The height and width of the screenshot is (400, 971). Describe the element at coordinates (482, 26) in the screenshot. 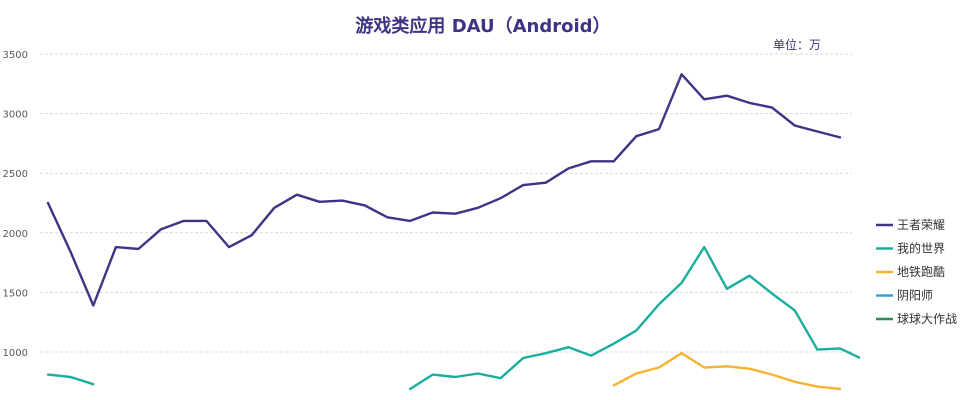

I see `chart-title: 游戏类应用 DAU（Android）` at that location.